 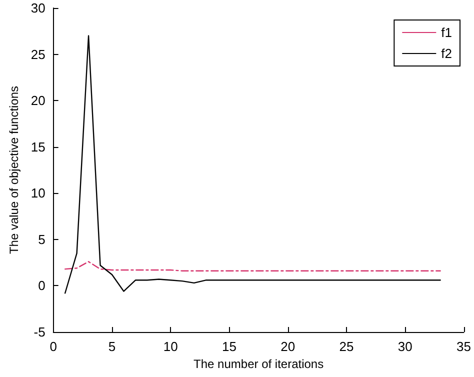 I want to click on x-tick-label: 10, so click(x=170, y=346).